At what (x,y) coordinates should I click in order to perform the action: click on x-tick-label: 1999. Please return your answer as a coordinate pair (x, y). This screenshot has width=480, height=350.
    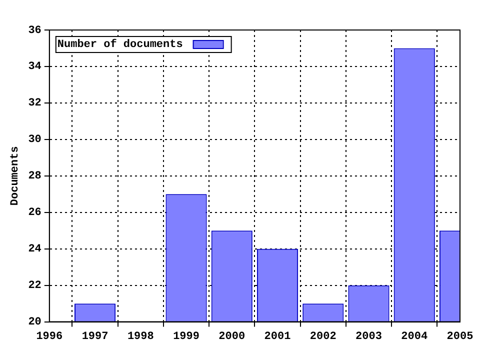
    Looking at the image, I should click on (186, 337).